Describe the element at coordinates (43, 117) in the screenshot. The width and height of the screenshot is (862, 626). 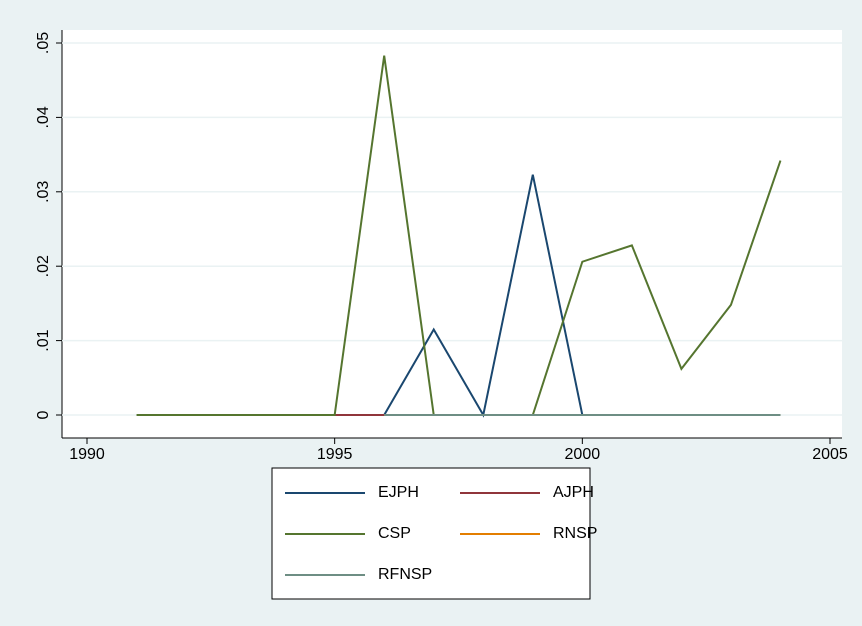
I see `y-tick-label: .04` at that location.